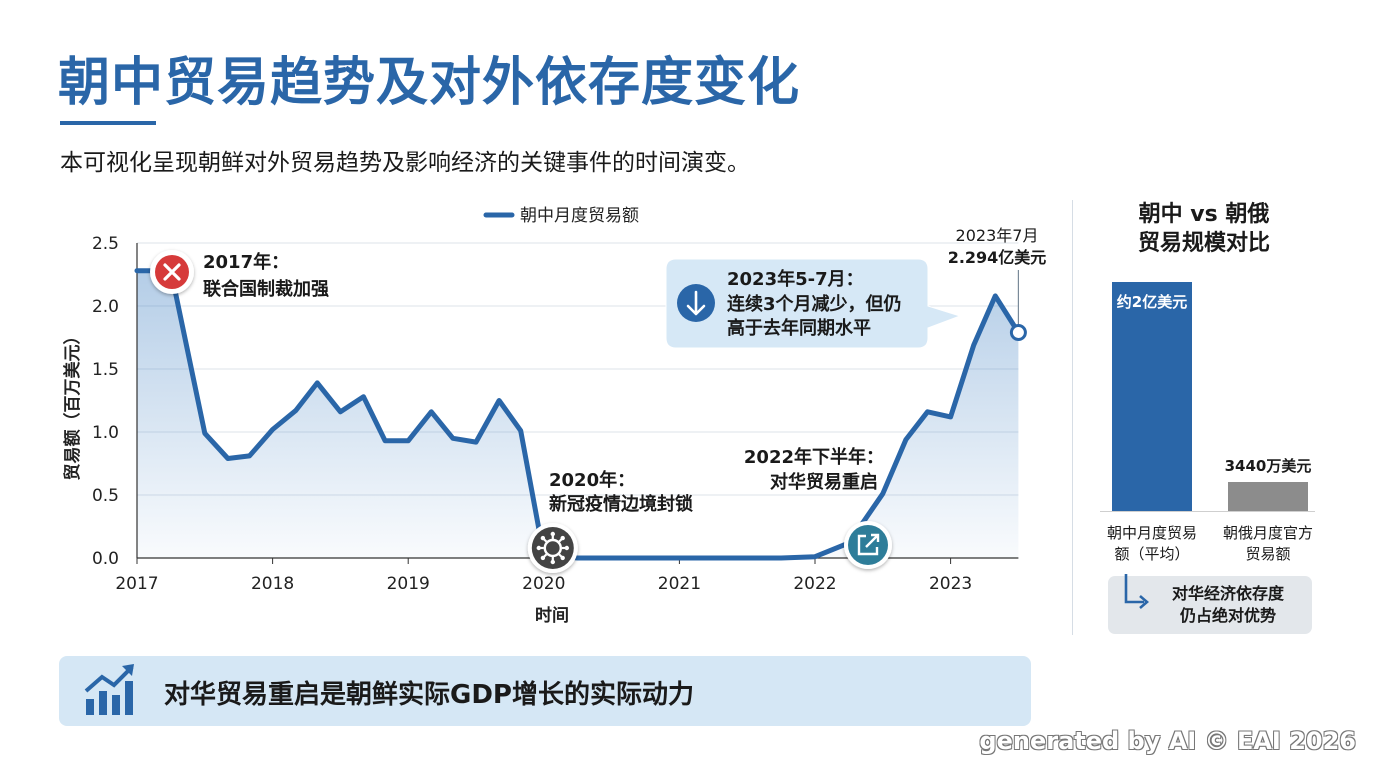 The width and height of the screenshot is (1376, 768). What do you see at coordinates (72, 404) in the screenshot?
I see `y-axis-title: 贸易额（百万美元）` at bounding box center [72, 404].